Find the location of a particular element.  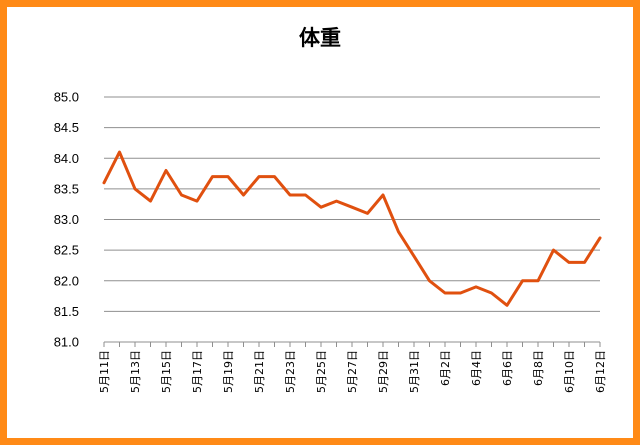

y-tick-label: 82.5 is located at coordinates (66, 250).